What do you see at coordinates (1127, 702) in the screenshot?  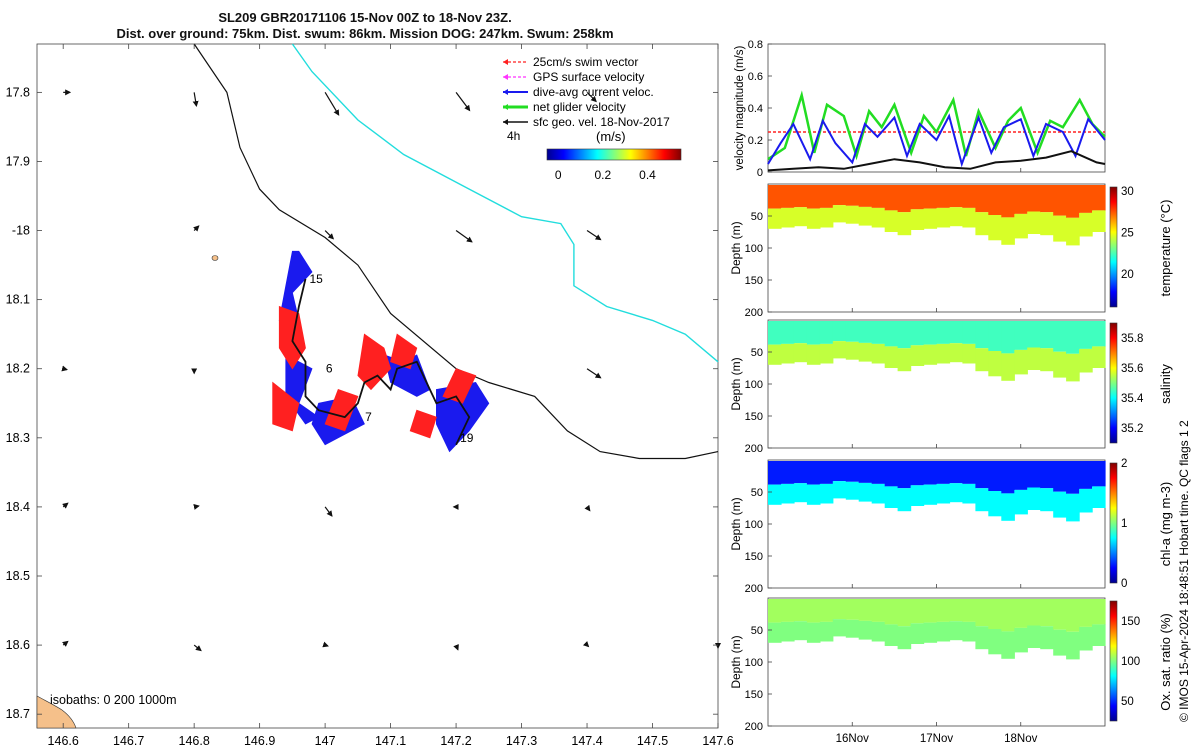 I see `colorbar-tick-label: 50` at bounding box center [1127, 702].